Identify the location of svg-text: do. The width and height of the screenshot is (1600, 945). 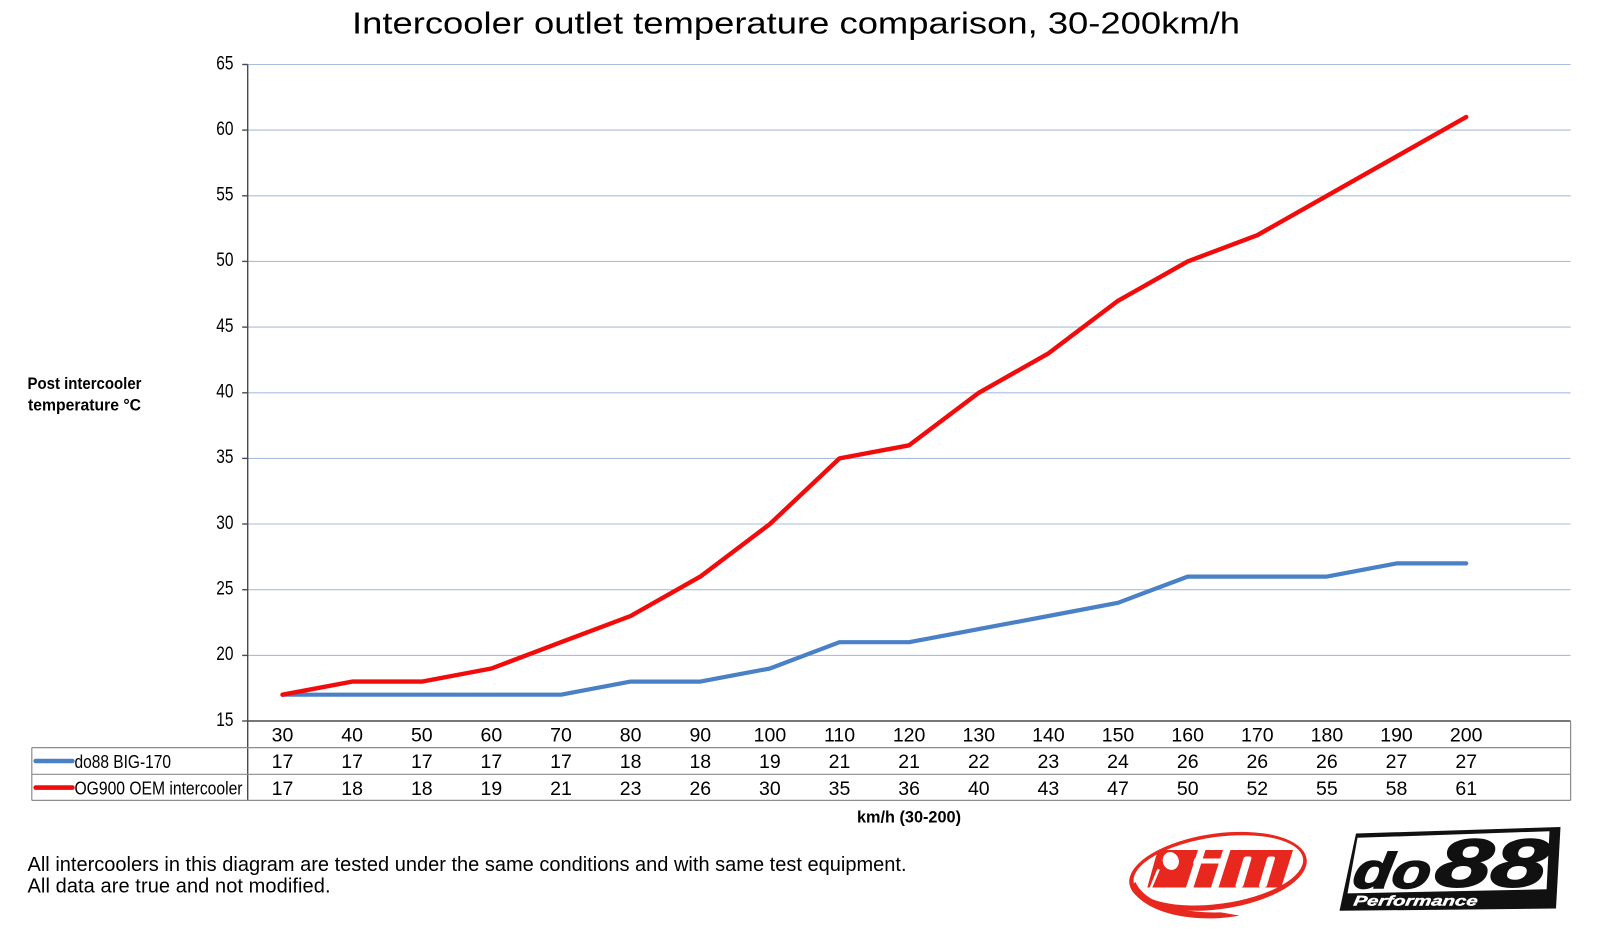
(1393, 870).